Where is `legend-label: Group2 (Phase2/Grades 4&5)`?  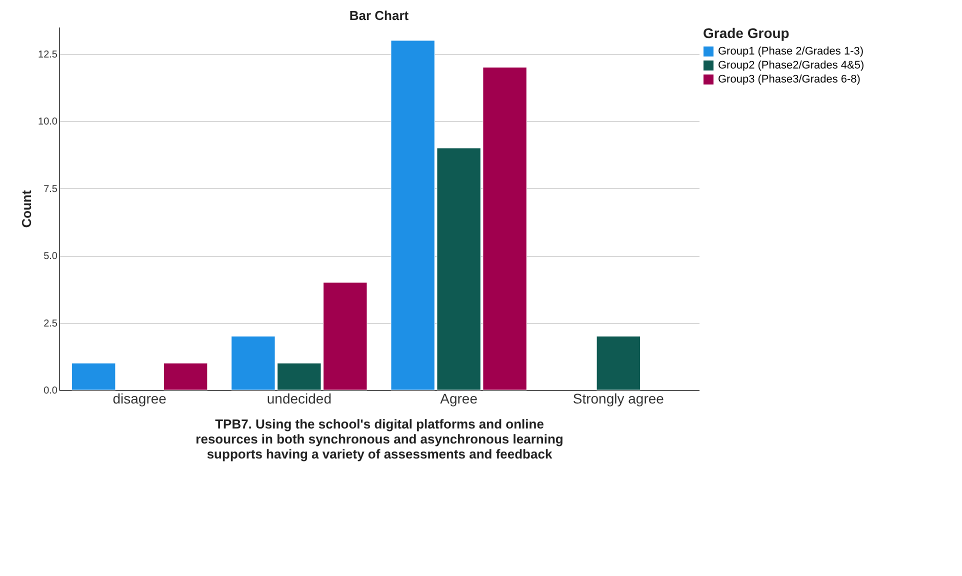 legend-label: Group2 (Phase2/Grades 4&5) is located at coordinates (791, 66).